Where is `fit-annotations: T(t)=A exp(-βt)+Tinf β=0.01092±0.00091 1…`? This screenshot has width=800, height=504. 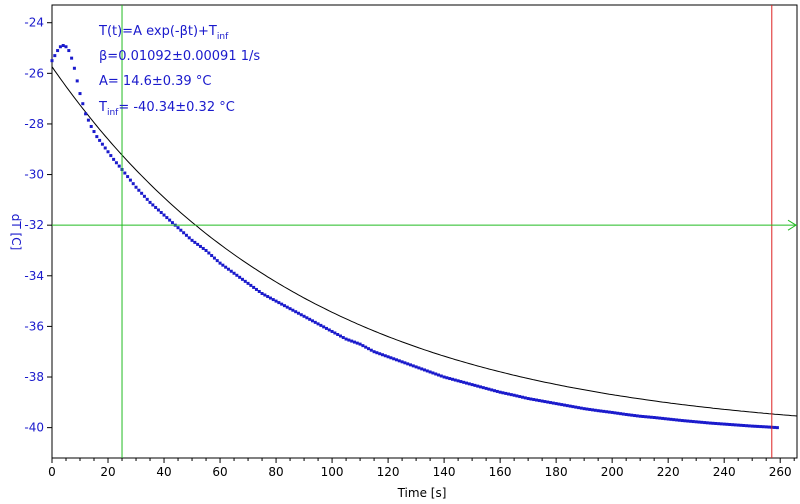 fit-annotations: T(t)=A exp(-βt)+Tinf β=0.01092±0.00091 1… is located at coordinates (179, 71).